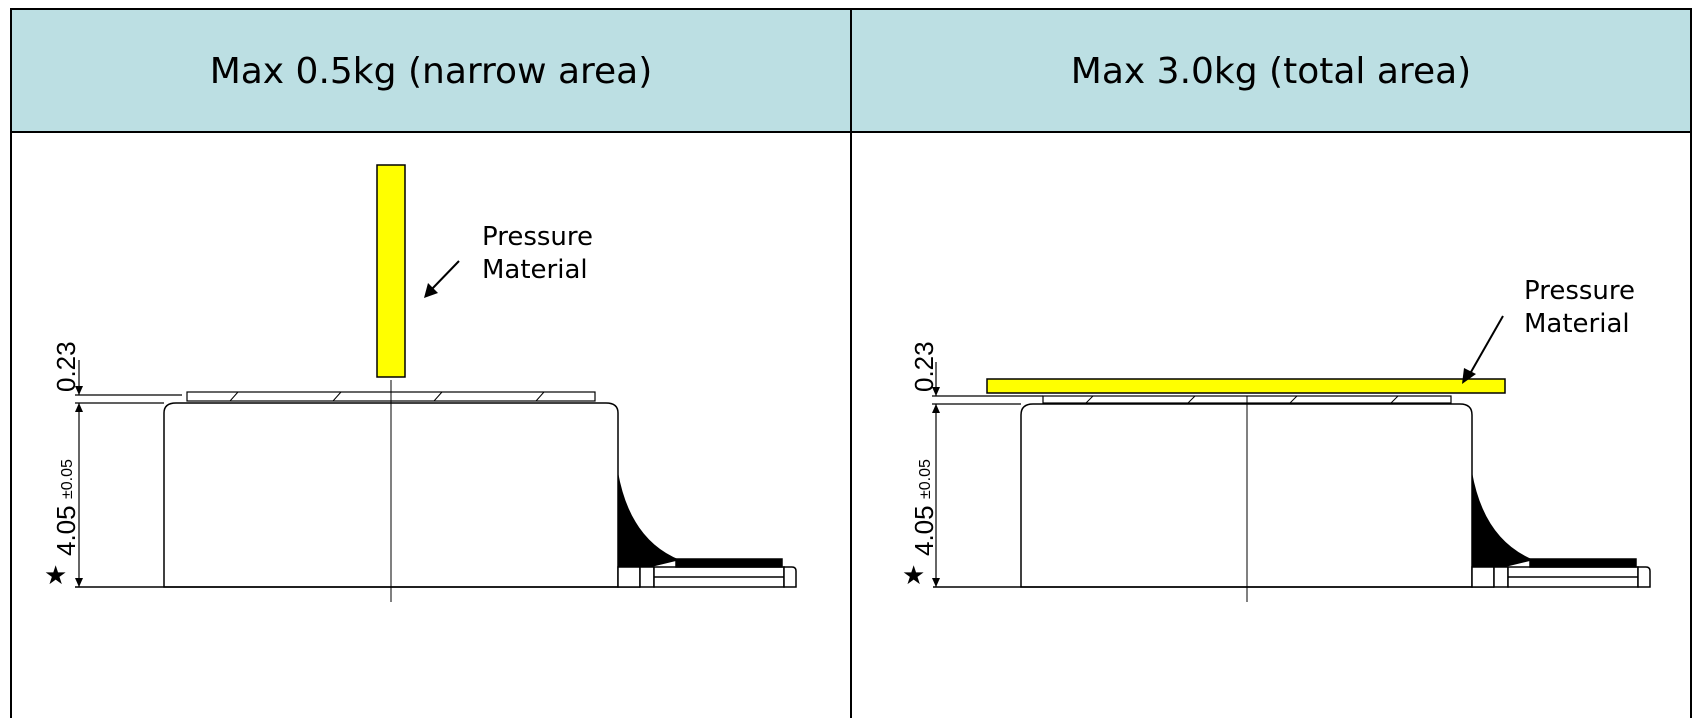  I want to click on pressure-material-total, so click(1246, 386).